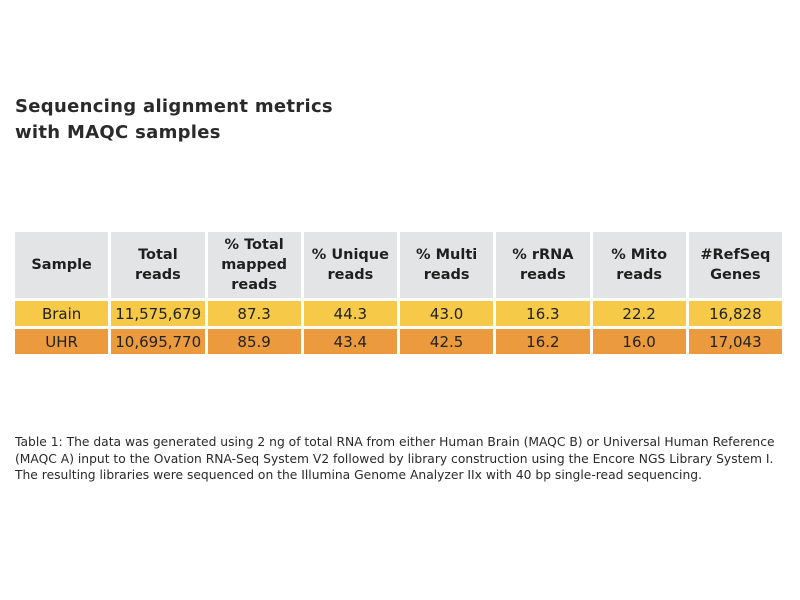 Image resolution: width=800 pixels, height=600 pixels. Describe the element at coordinates (350, 255) in the screenshot. I see `header-unique-reads-line-1: % Unique` at that location.